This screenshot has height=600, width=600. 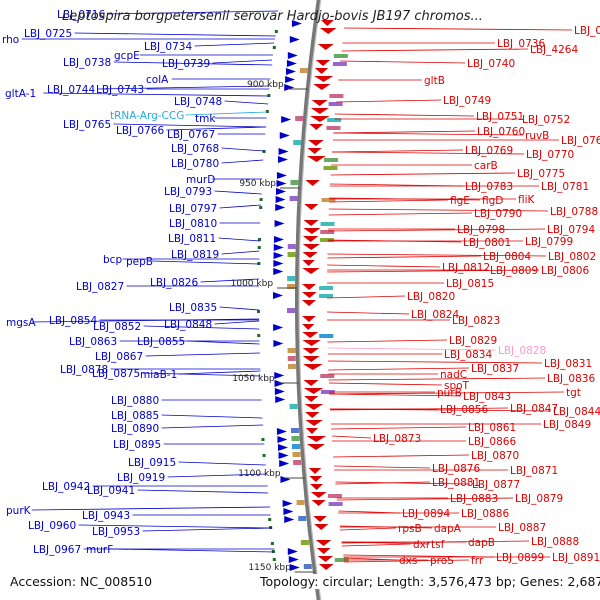 What do you see at coordinates (135, 429) in the screenshot?
I see `gene-label-lbj-0890: LBJ_0890` at bounding box center [135, 429].